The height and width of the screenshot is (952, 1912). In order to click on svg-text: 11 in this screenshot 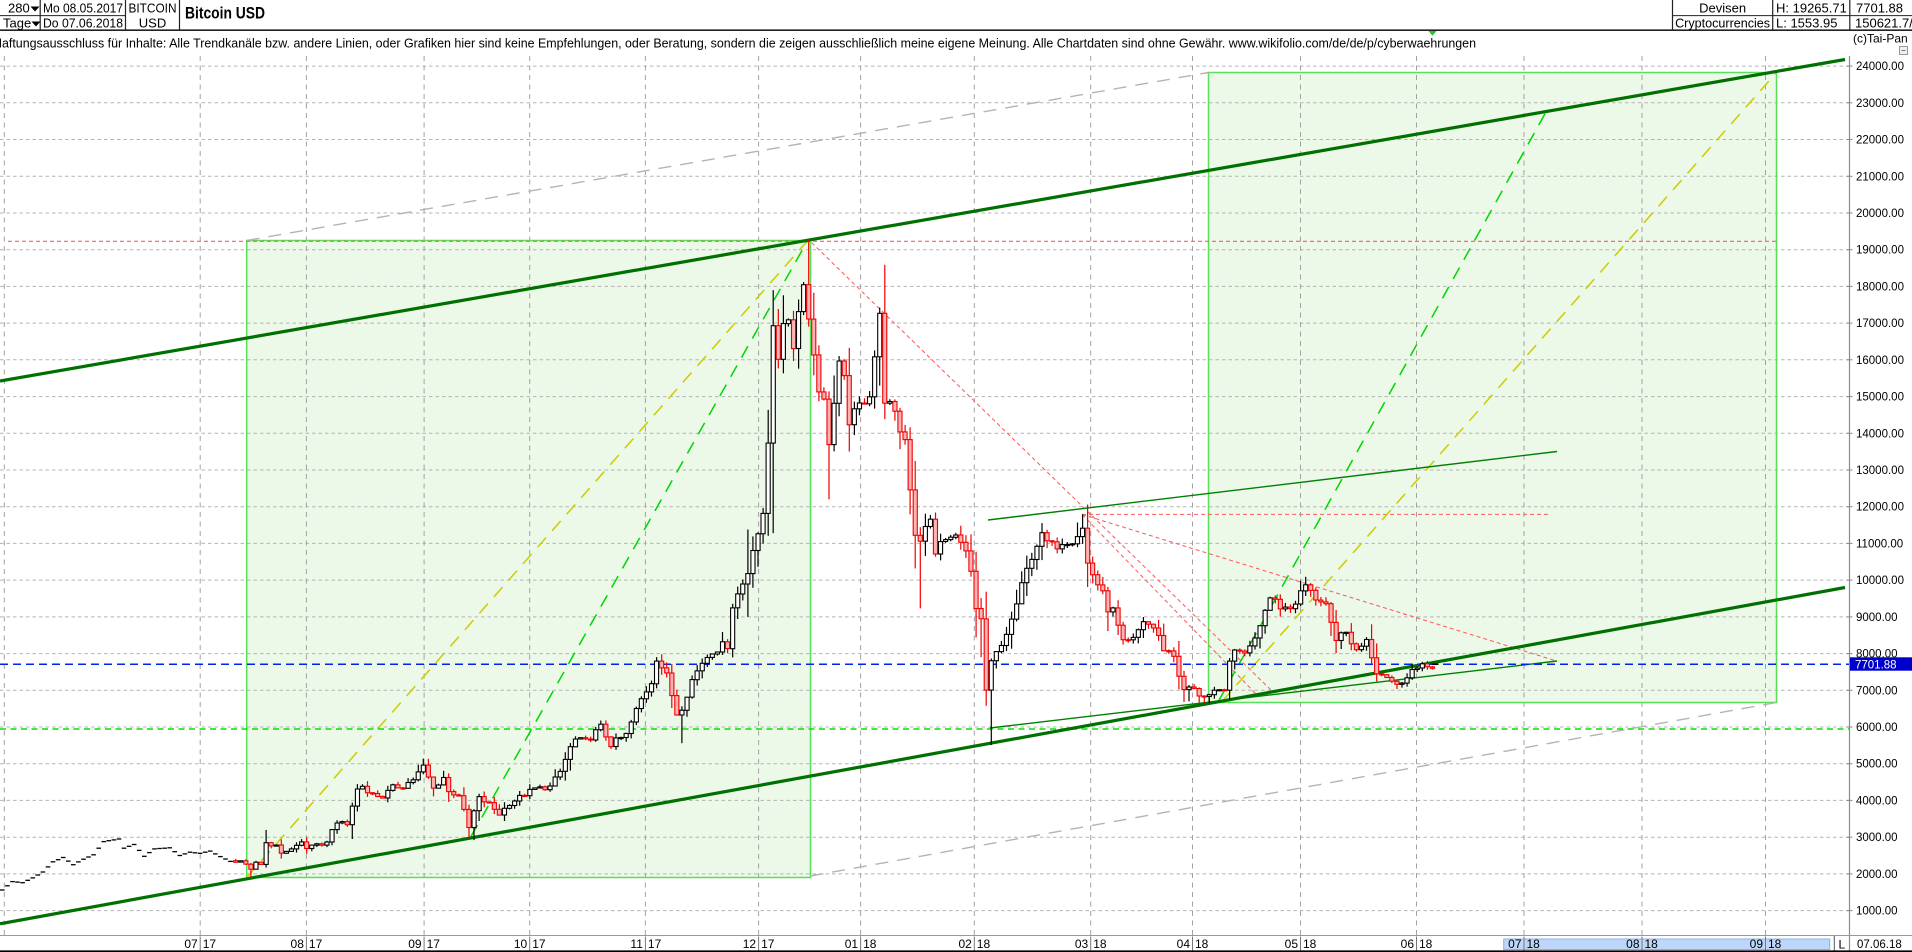, I will do `click(636, 944)`.